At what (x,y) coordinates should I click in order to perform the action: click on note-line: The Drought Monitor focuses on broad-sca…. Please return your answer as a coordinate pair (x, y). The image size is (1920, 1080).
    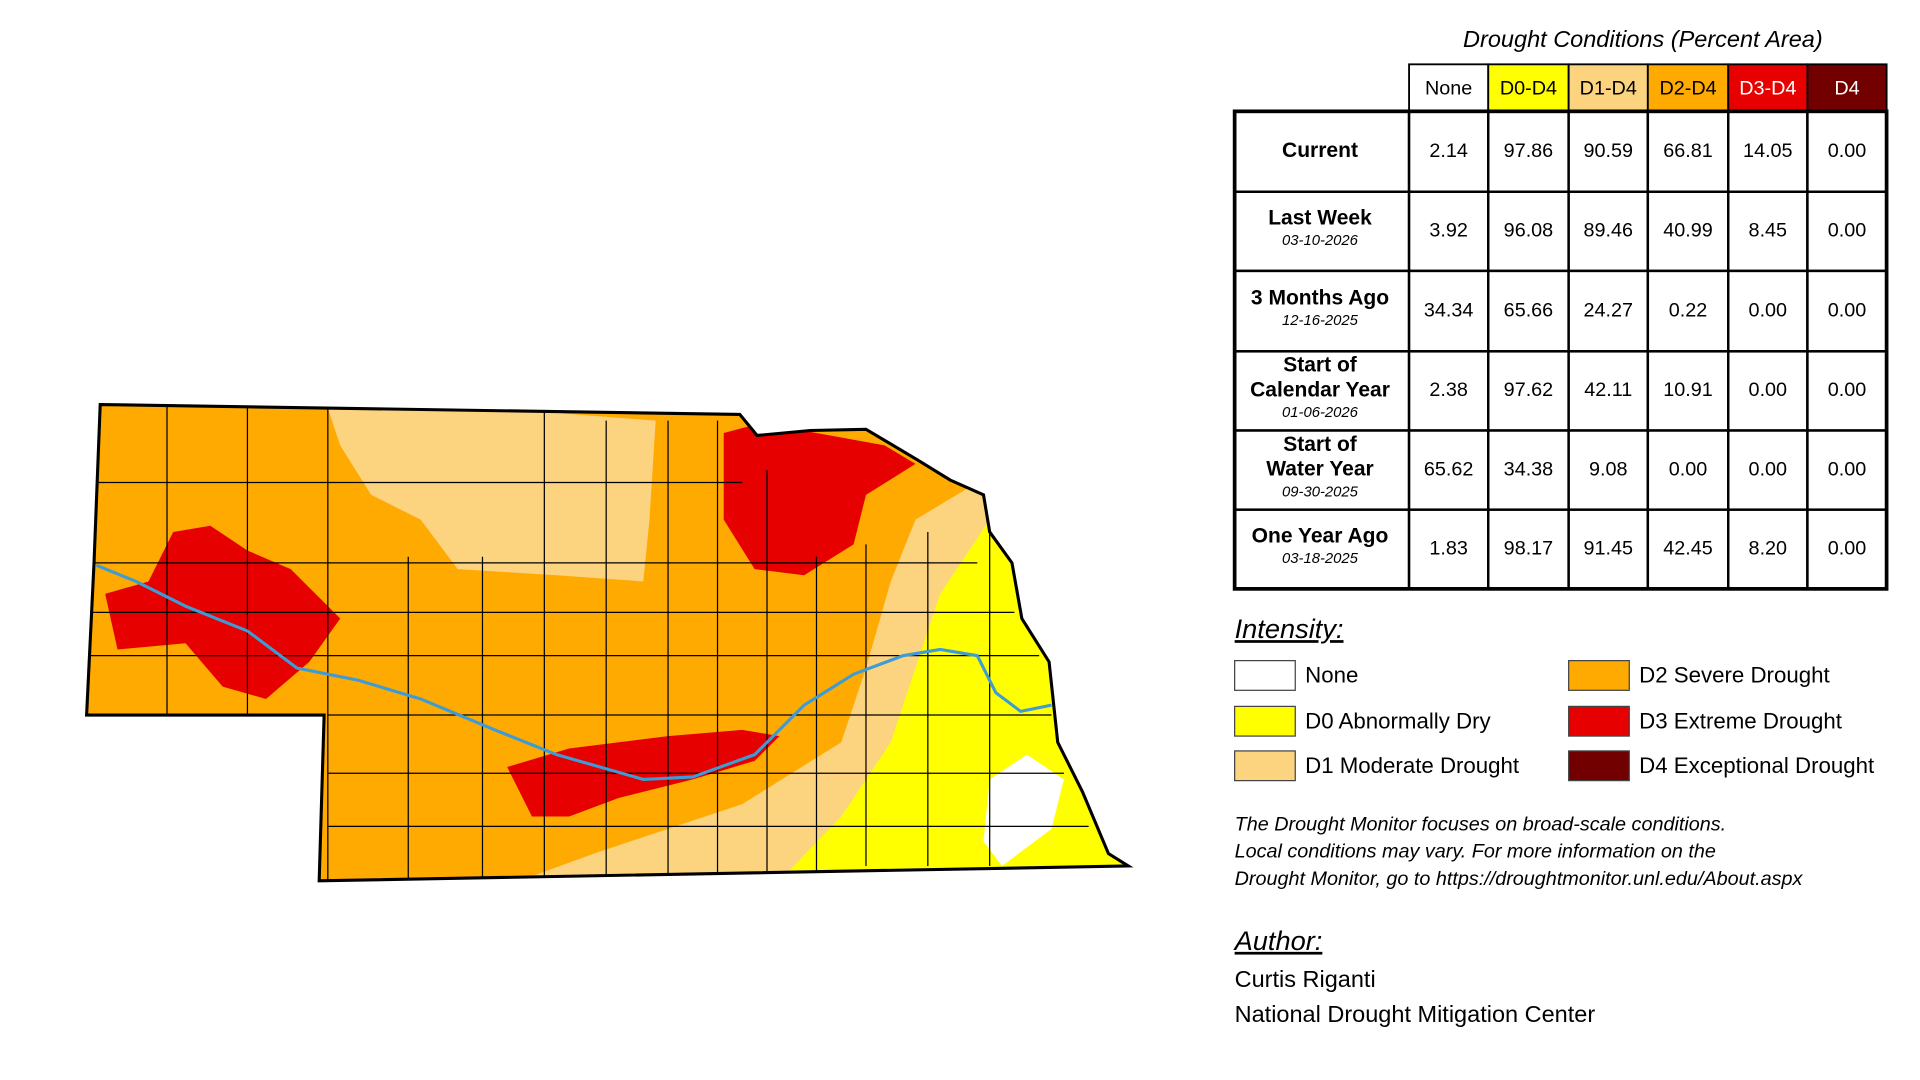
    Looking at the image, I should click on (1481, 824).